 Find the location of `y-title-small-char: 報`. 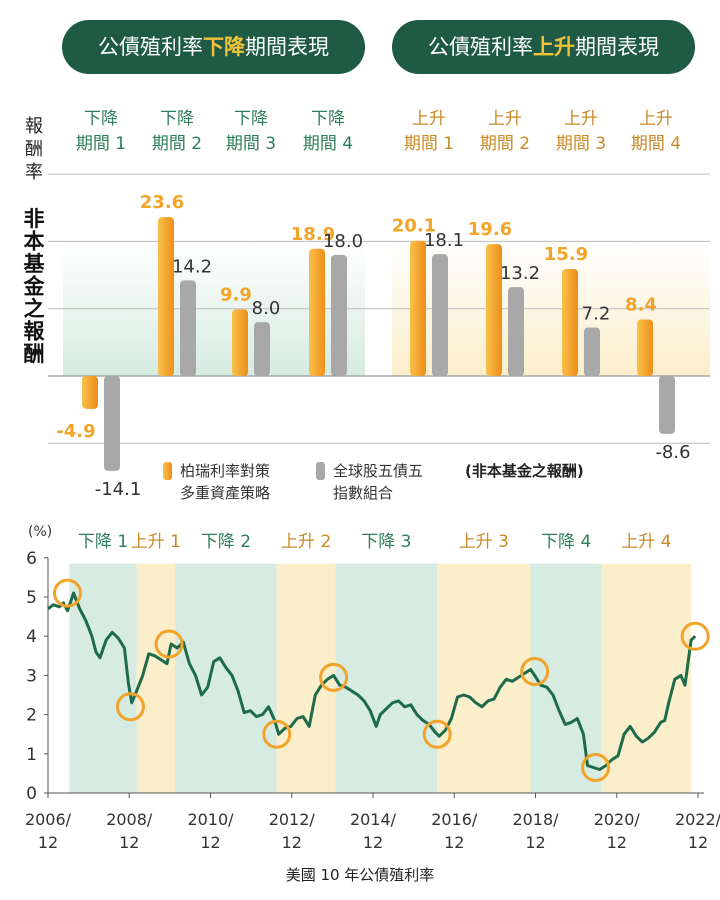

y-title-small-char: 報 is located at coordinates (34, 126).